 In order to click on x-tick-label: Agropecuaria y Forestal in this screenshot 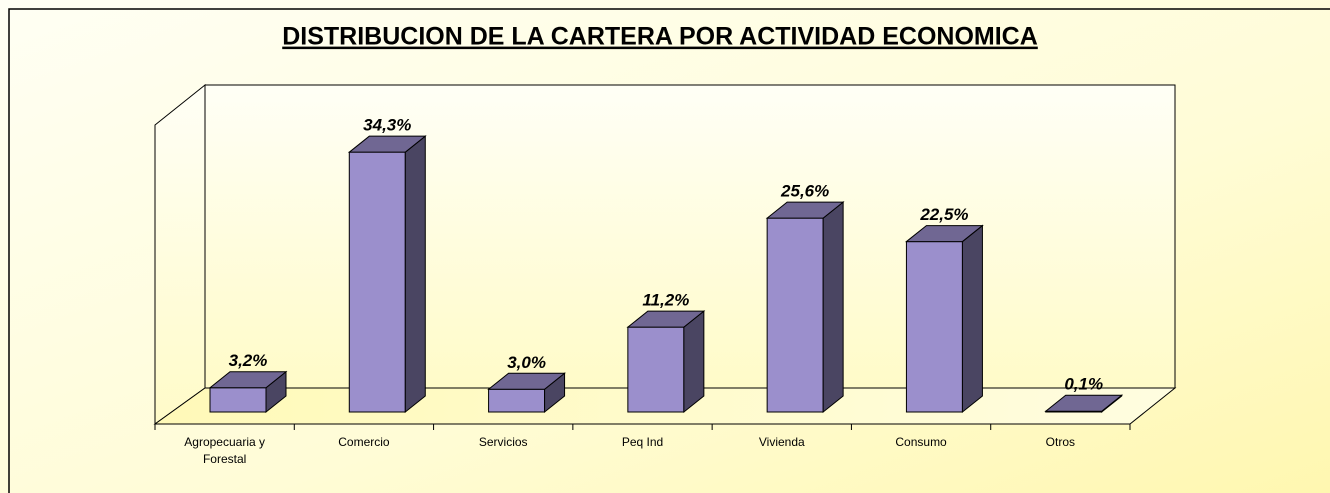, I will do `click(224, 450)`.